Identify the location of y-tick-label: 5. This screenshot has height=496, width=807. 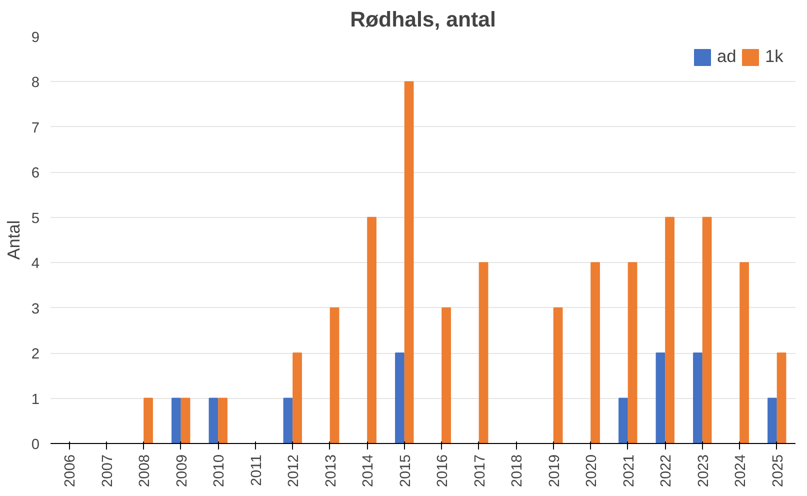
(35, 218).